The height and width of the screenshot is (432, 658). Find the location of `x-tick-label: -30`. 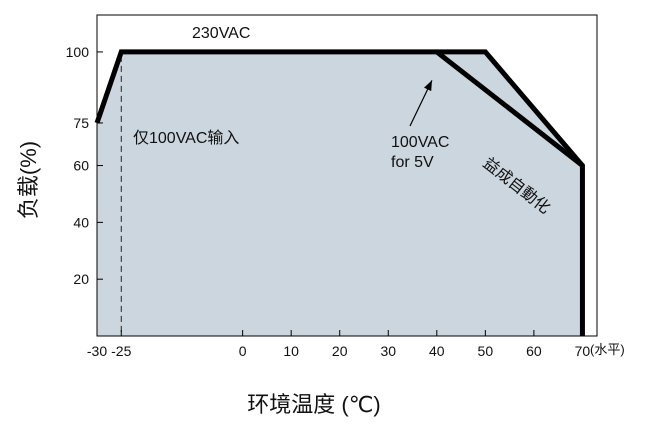

x-tick-label: -30 is located at coordinates (97, 351).